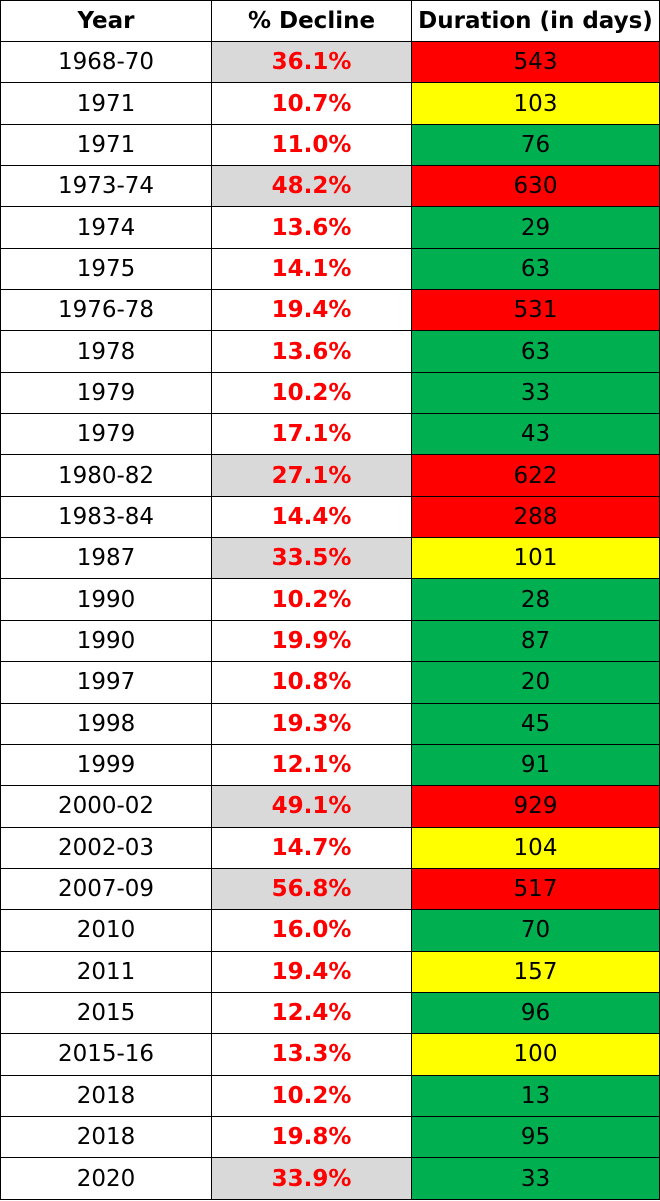 This screenshot has height=1201, width=660. Describe the element at coordinates (535, 806) in the screenshot. I see `duration-cell: 929` at that location.